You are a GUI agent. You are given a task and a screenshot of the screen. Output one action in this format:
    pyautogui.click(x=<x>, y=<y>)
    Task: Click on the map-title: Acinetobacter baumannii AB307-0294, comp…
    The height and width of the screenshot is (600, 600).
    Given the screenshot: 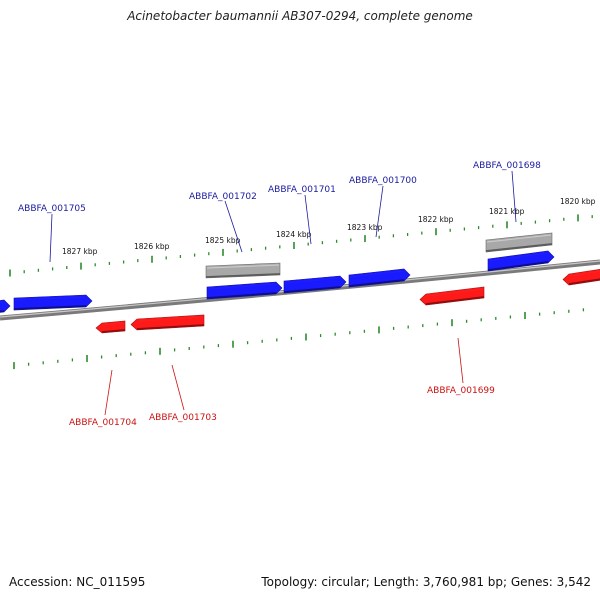 What is the action you would take?
    pyautogui.click(x=300, y=16)
    